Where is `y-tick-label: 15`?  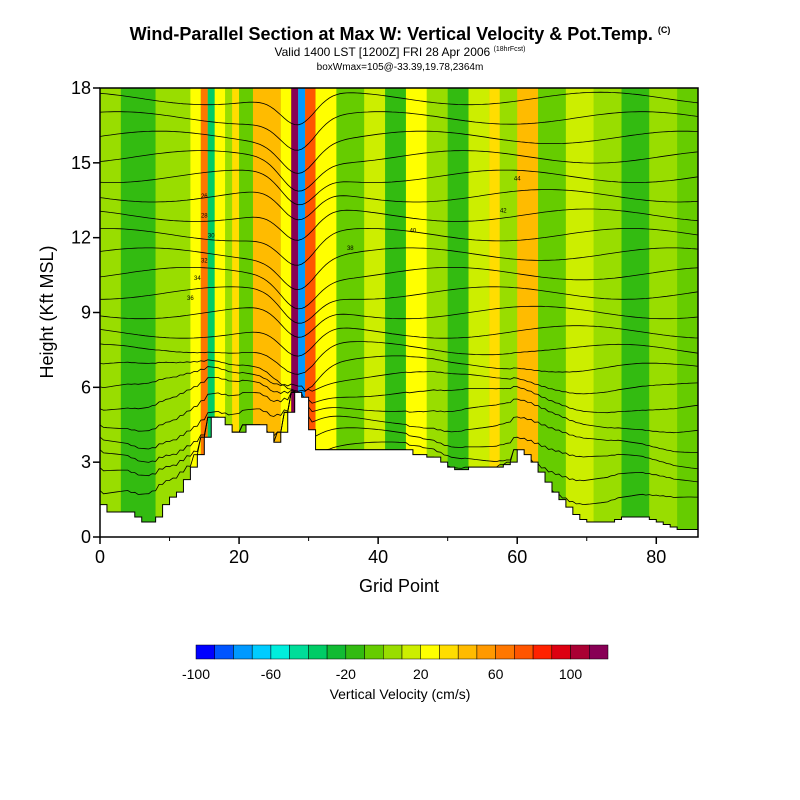 y-tick-label: 15 is located at coordinates (81, 163).